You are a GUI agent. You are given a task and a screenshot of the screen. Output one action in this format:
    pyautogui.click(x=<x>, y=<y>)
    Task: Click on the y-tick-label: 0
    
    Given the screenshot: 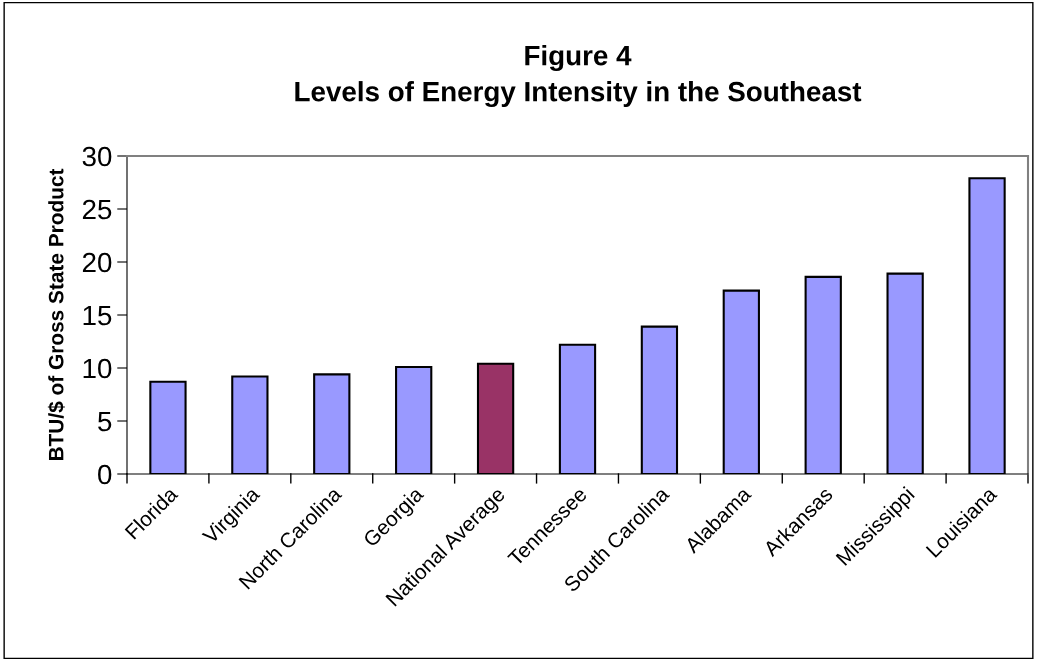 What is the action you would take?
    pyautogui.click(x=105, y=474)
    